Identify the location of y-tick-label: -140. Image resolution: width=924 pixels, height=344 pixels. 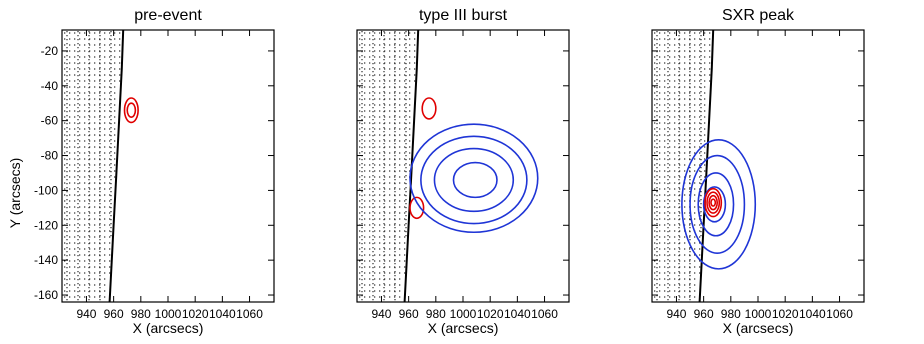
(46, 260).